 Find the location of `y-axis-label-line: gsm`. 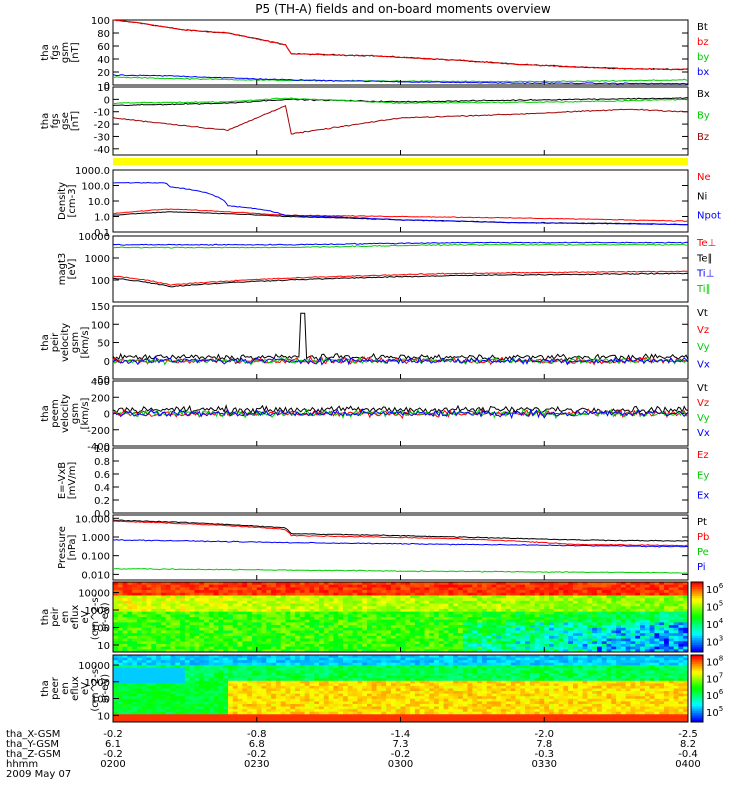

y-axis-label-line: gsm is located at coordinates (75, 342).